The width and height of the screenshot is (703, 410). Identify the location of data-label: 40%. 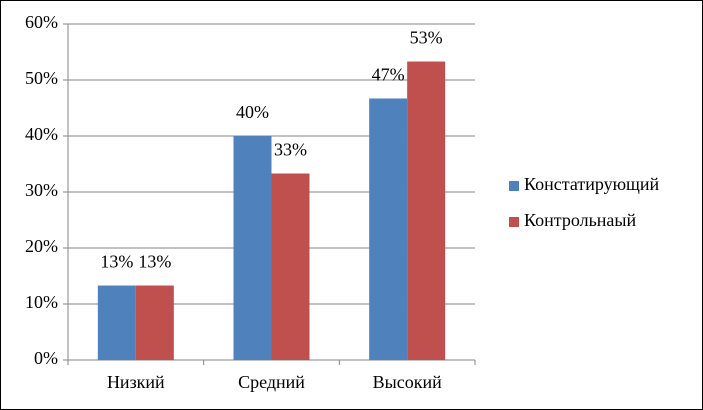
(252, 112).